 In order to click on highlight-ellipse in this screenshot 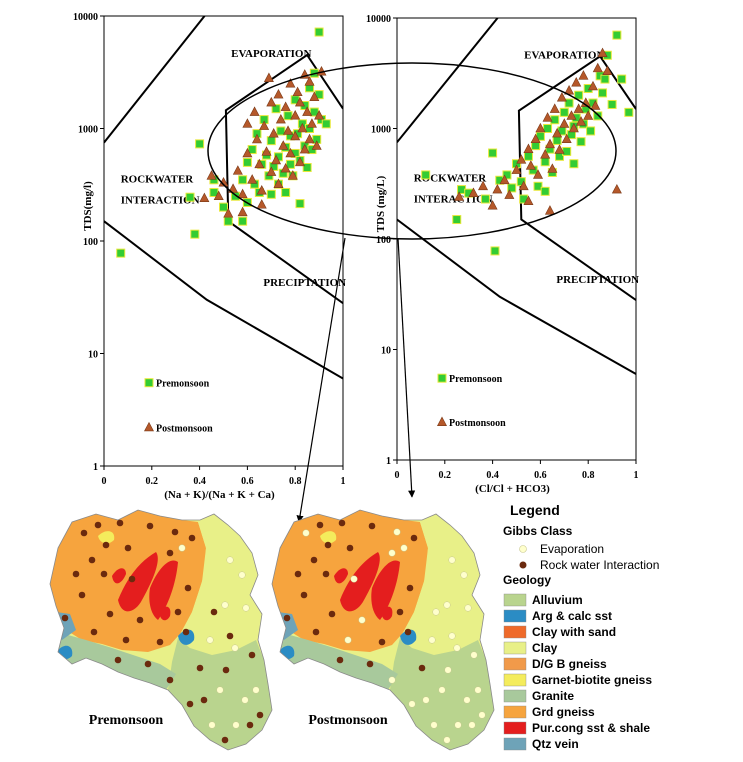, I will do `click(412, 151)`.